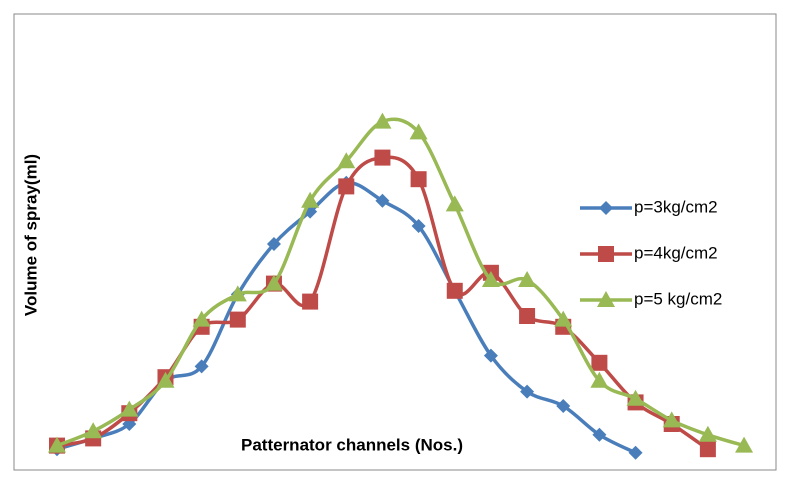 Image resolution: width=790 pixels, height=484 pixels. What do you see at coordinates (676, 252) in the screenshot?
I see `legend-label: p=4kg/cm2` at bounding box center [676, 252].